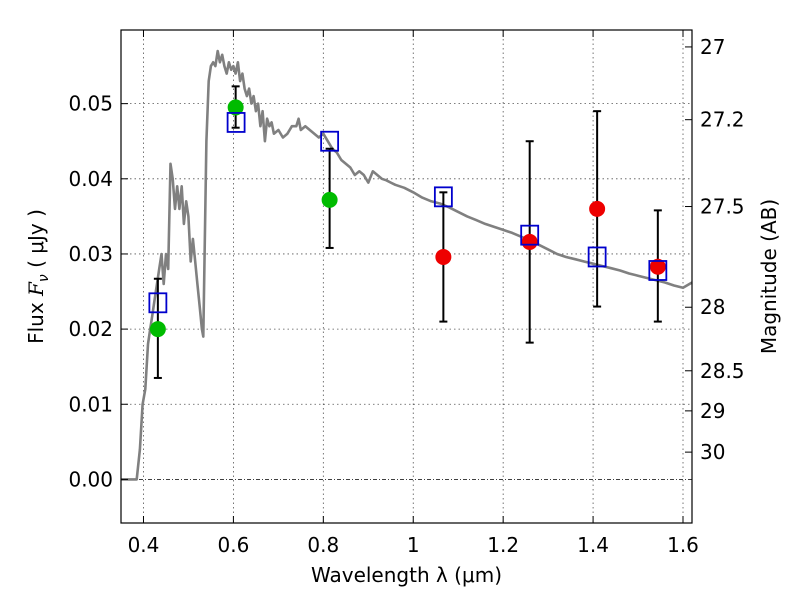  What do you see at coordinates (769, 276) in the screenshot?
I see `y-axis-label-right: Magnitude (AB)` at bounding box center [769, 276].